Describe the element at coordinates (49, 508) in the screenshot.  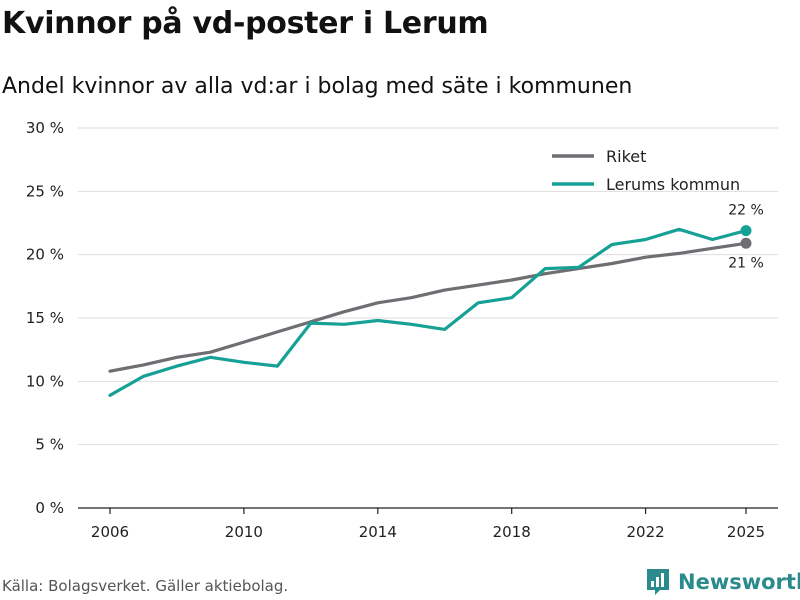
I see `y-tick-label: 0 %` at that location.